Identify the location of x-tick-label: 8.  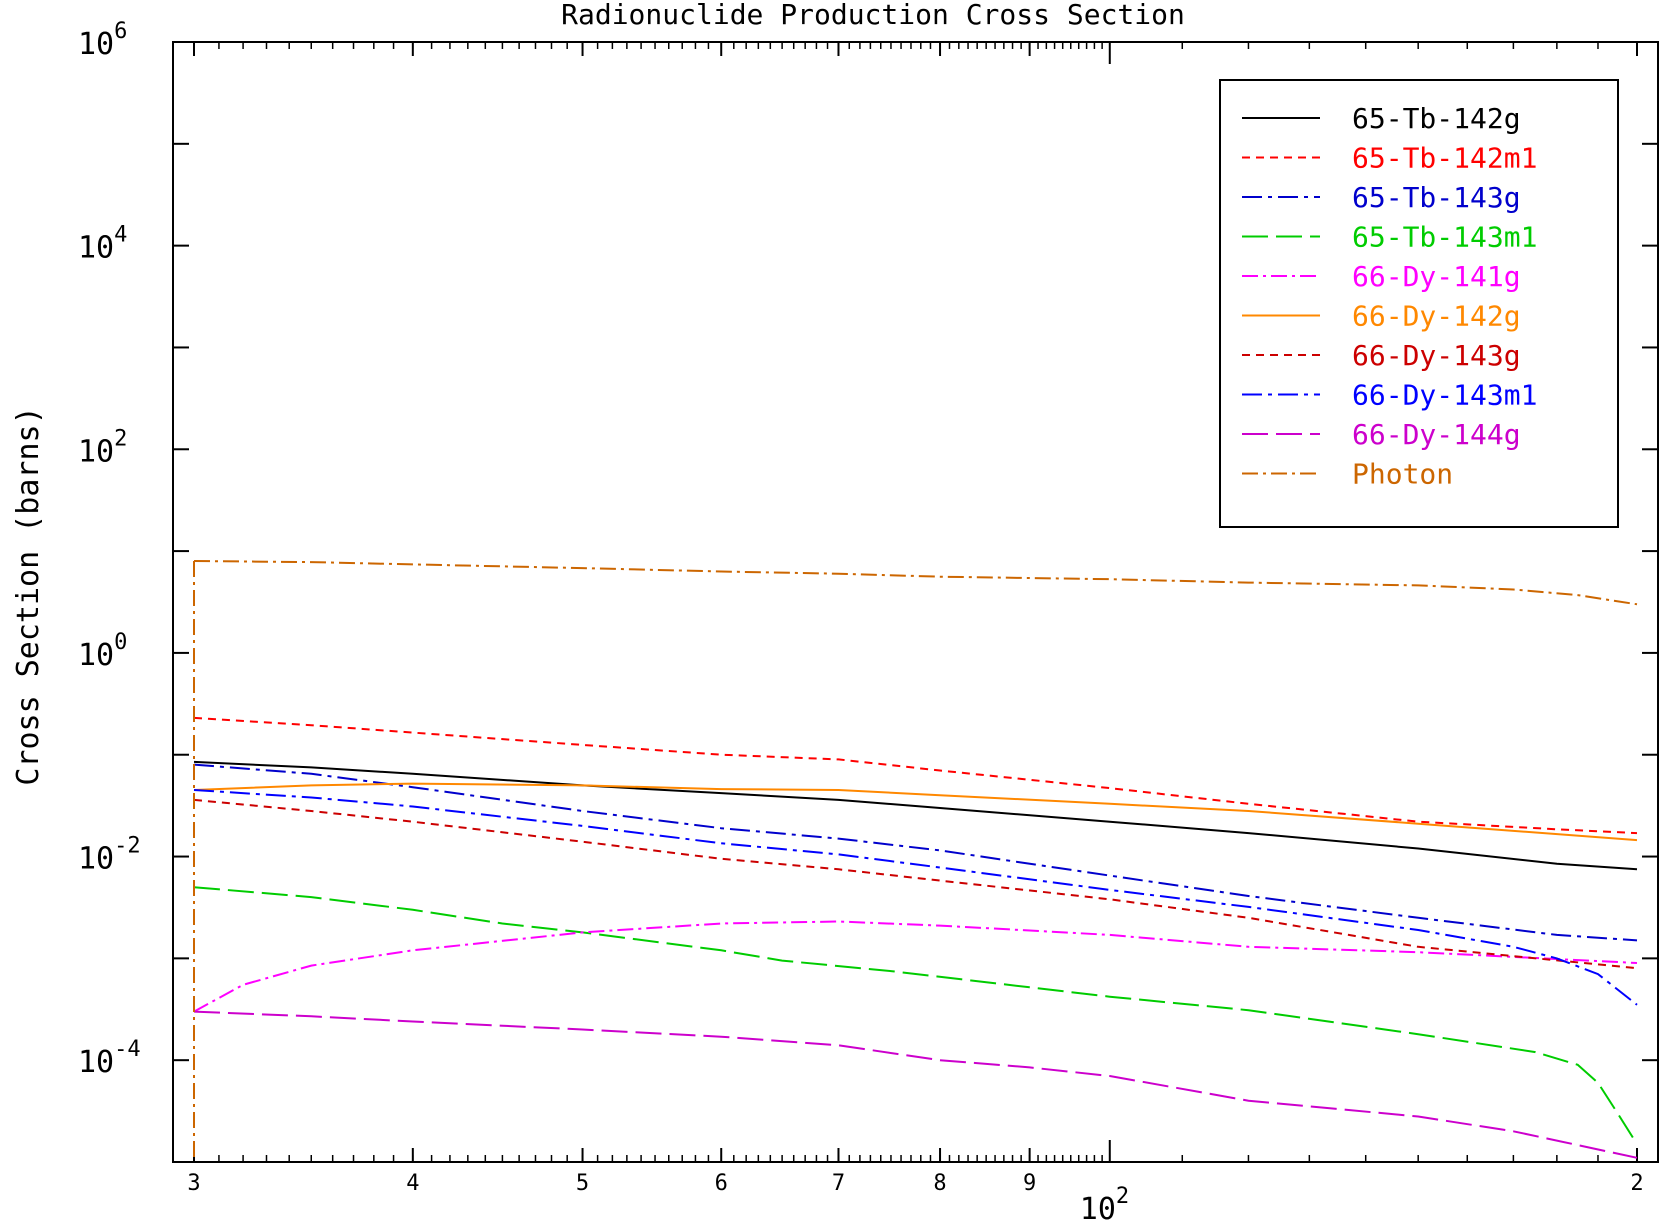
(939, 1183).